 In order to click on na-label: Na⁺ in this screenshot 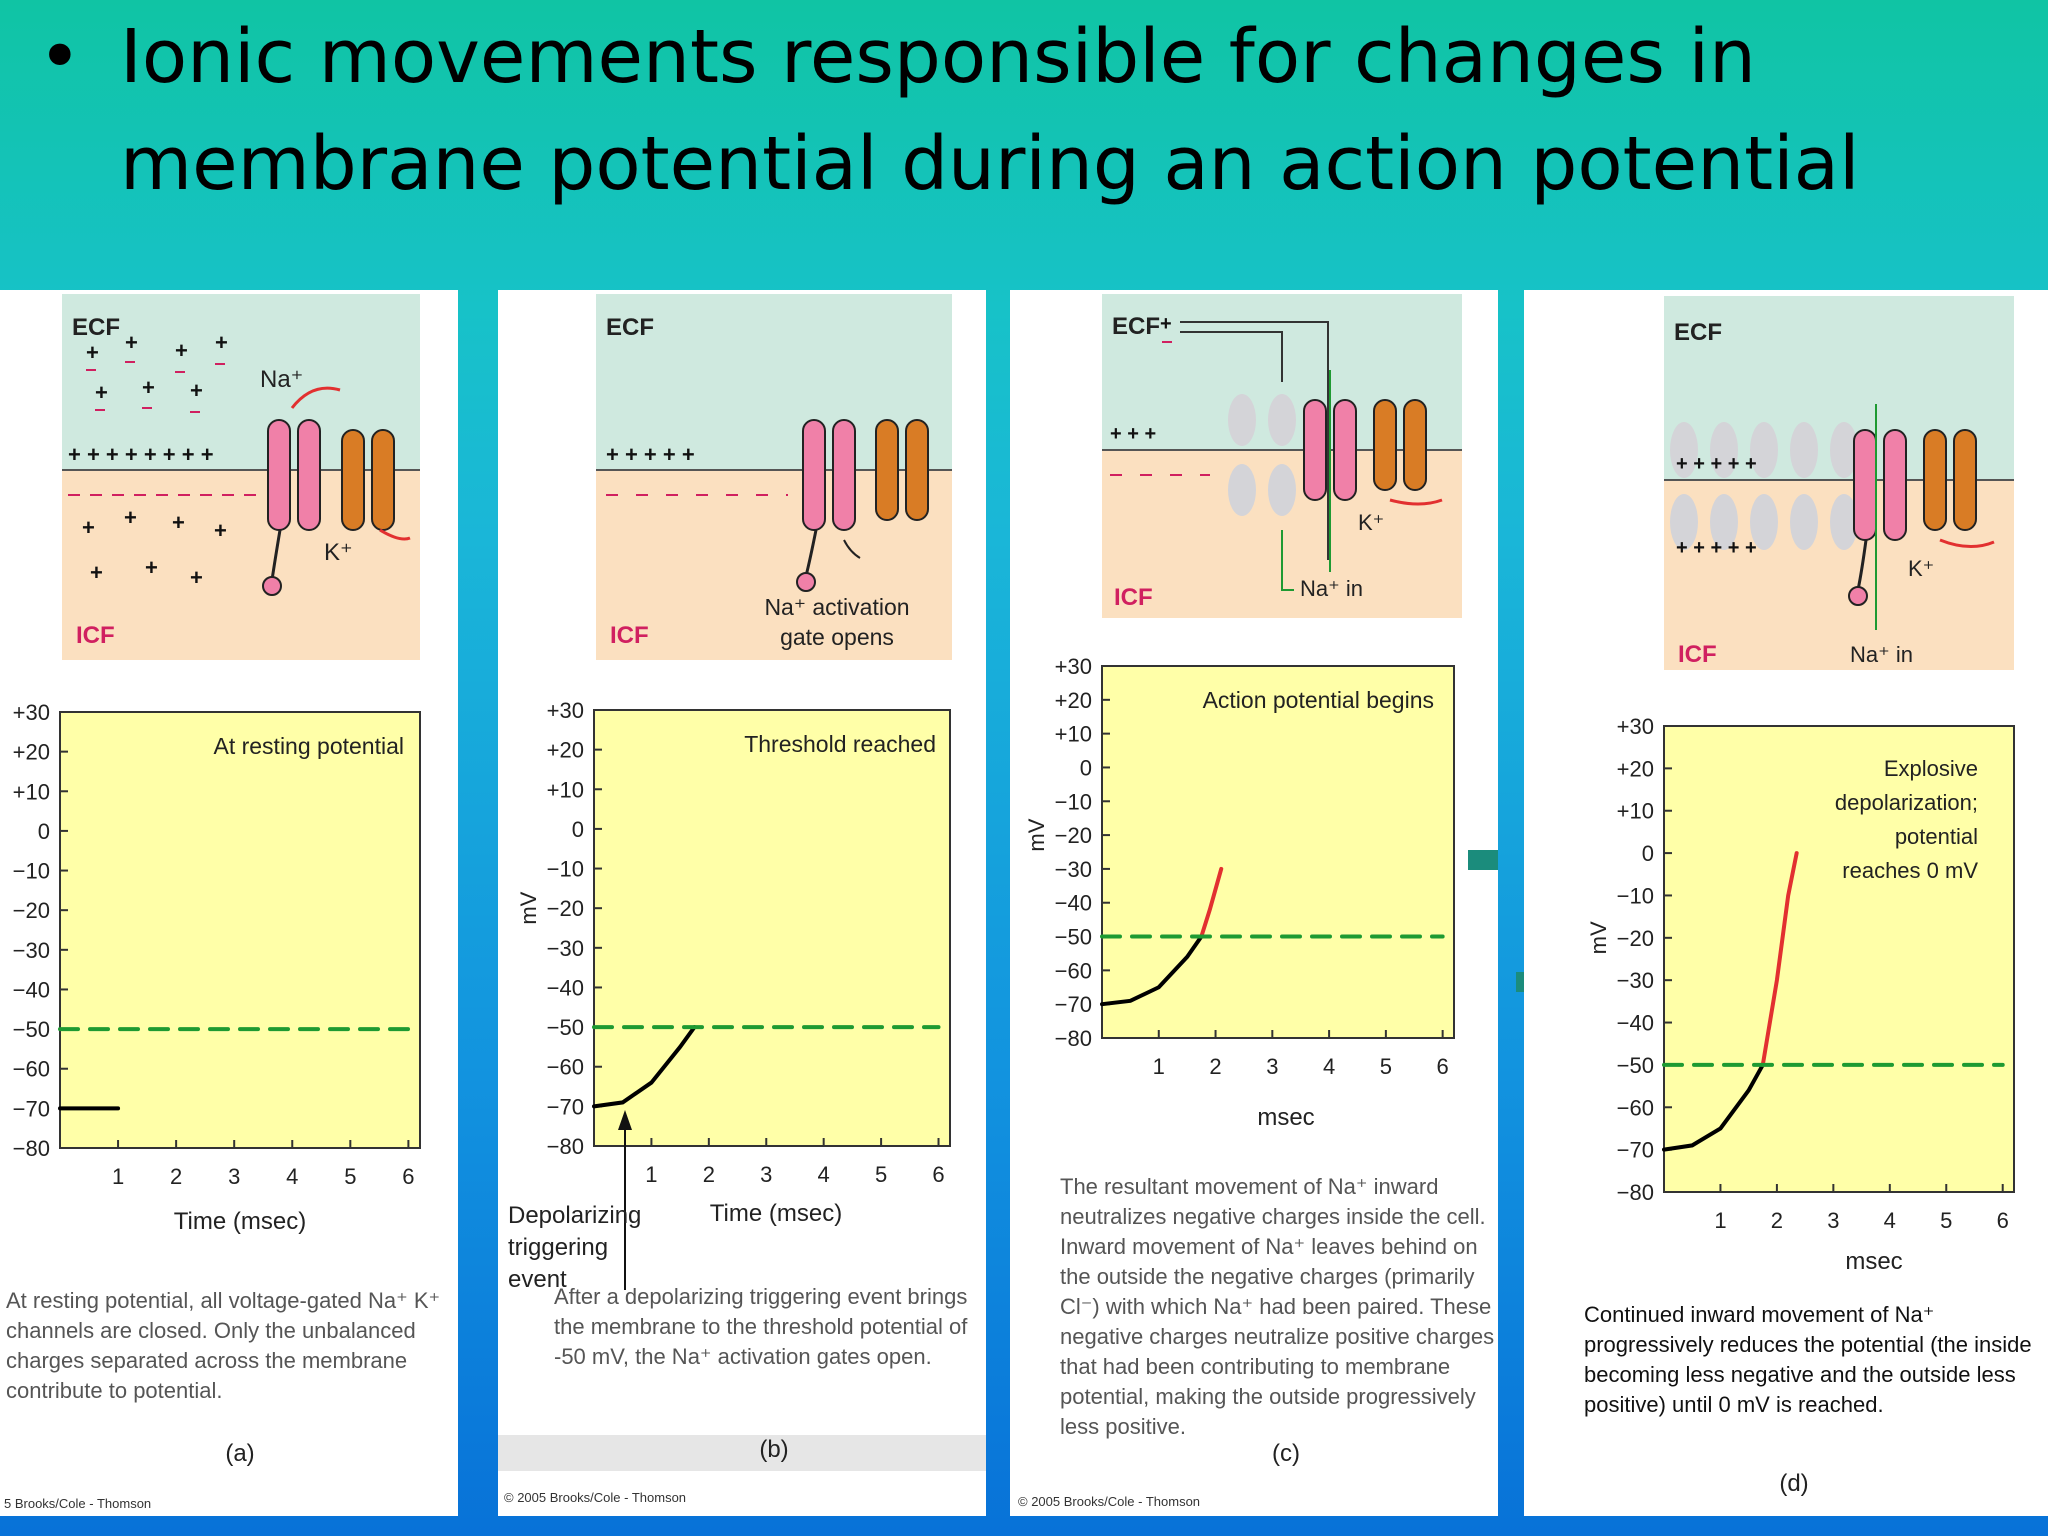, I will do `click(281, 379)`.